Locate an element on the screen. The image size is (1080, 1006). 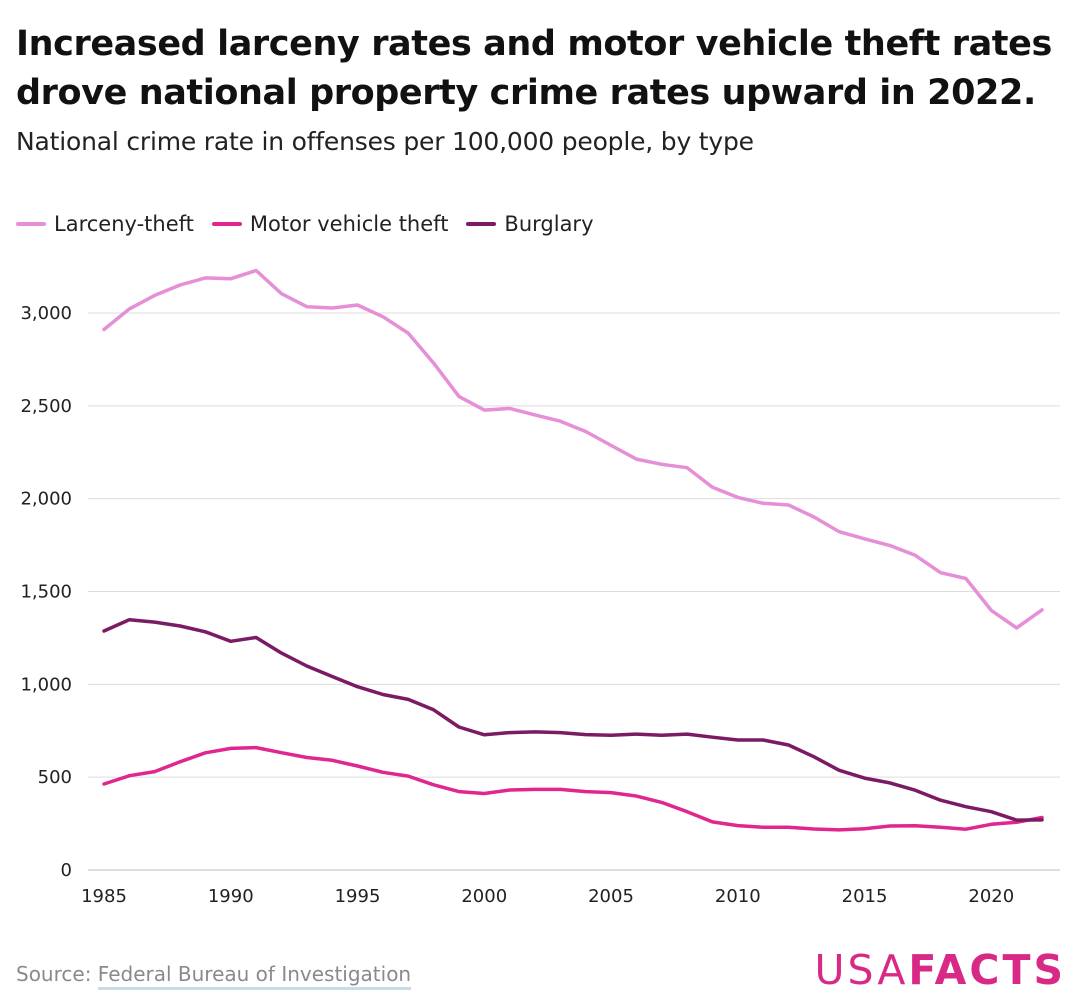
x-tick-label: 1995 is located at coordinates (358, 896).